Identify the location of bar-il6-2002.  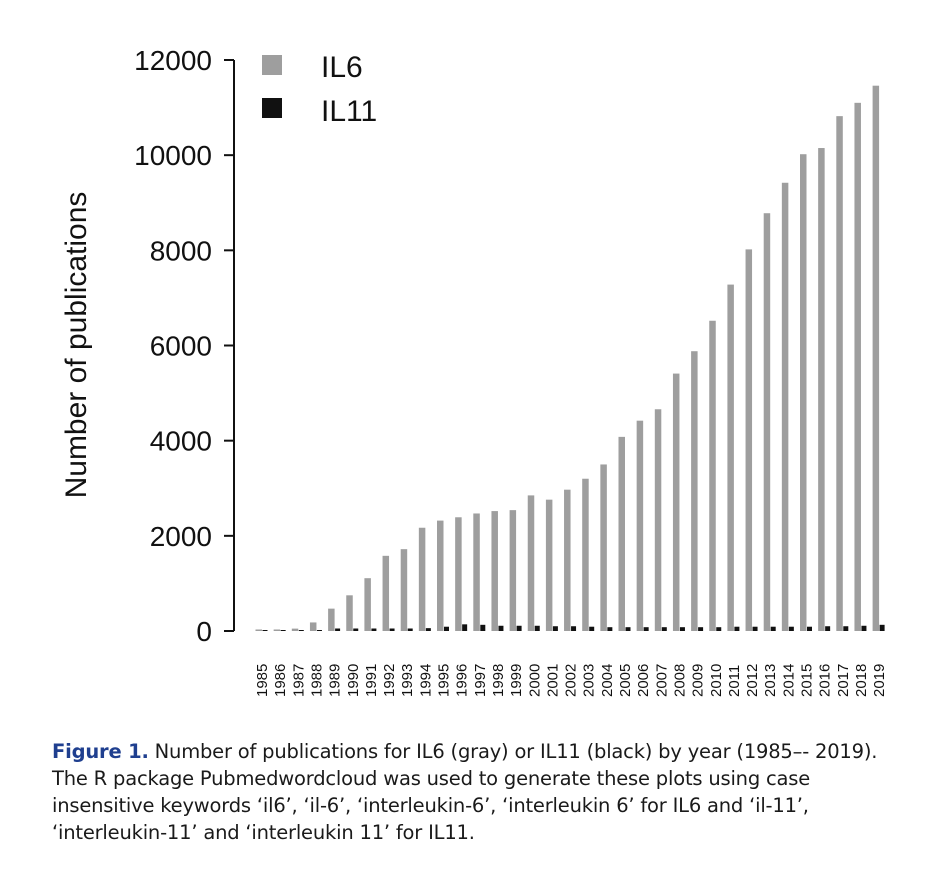
(567, 560).